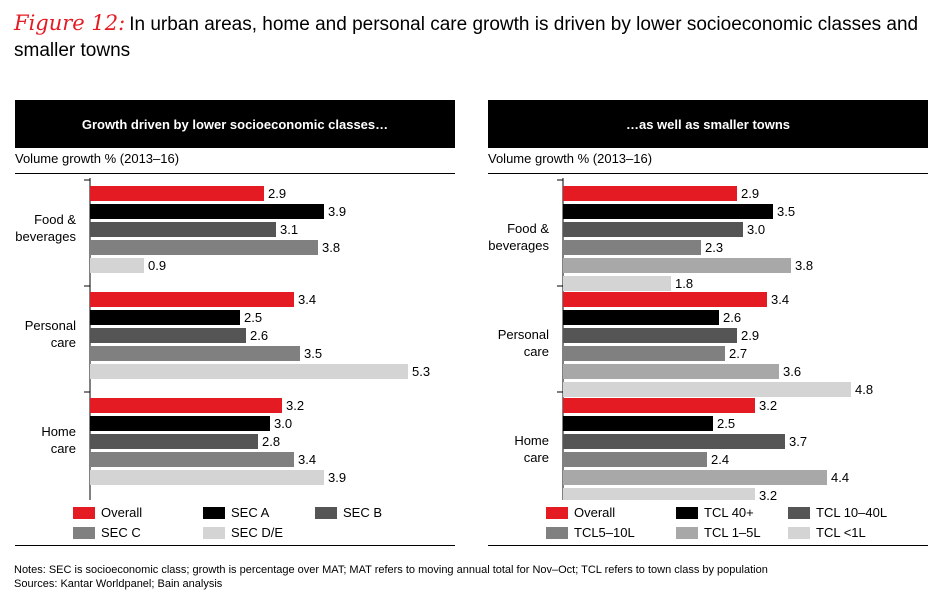 This screenshot has width=950, height=612. I want to click on category-label: Personal, so click(50, 325).